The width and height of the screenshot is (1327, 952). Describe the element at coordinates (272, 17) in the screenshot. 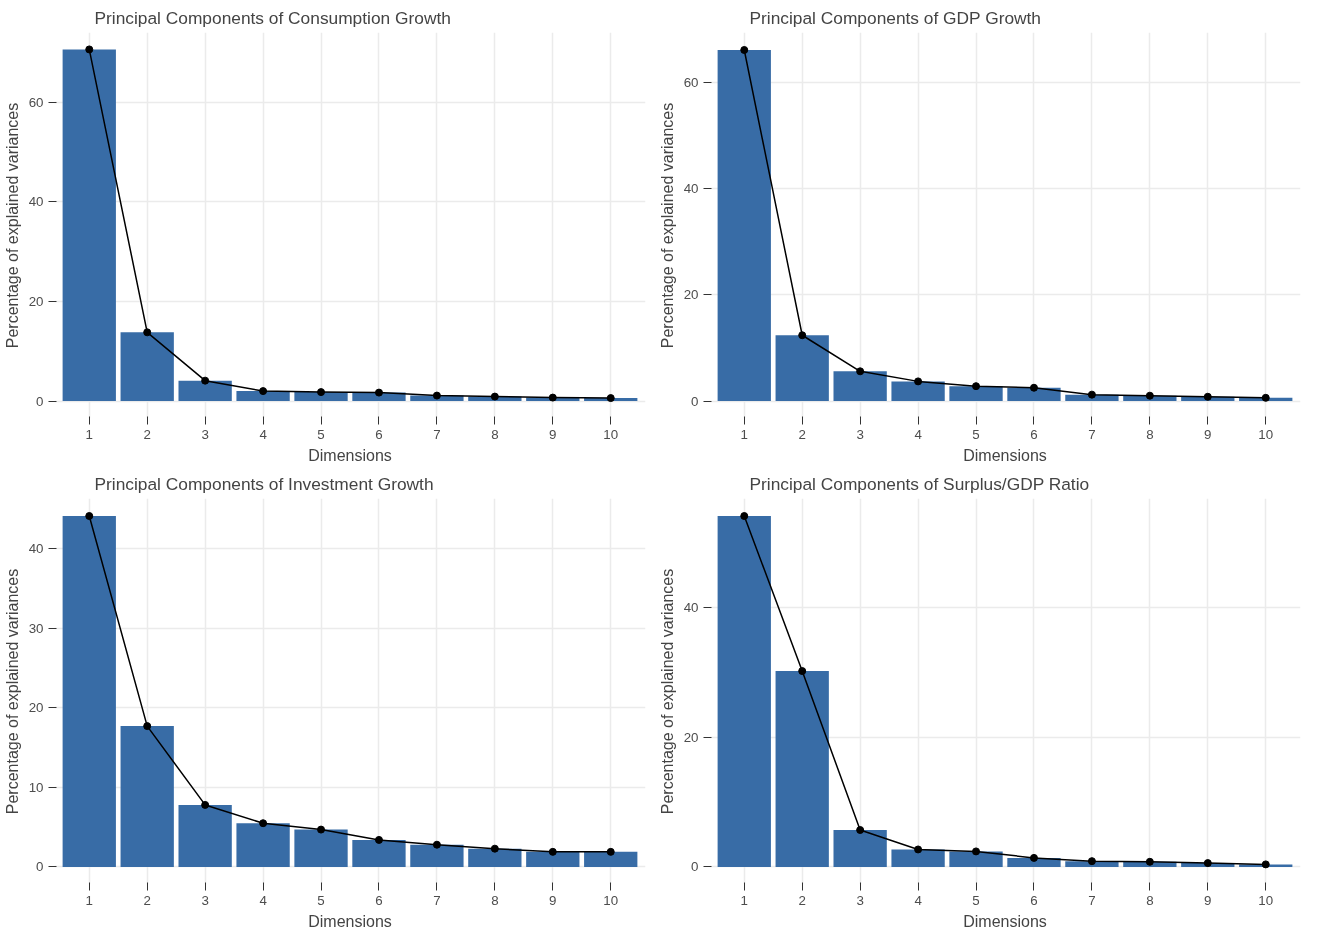

I see `chart-title: Principal Components of Consumption Growth` at that location.